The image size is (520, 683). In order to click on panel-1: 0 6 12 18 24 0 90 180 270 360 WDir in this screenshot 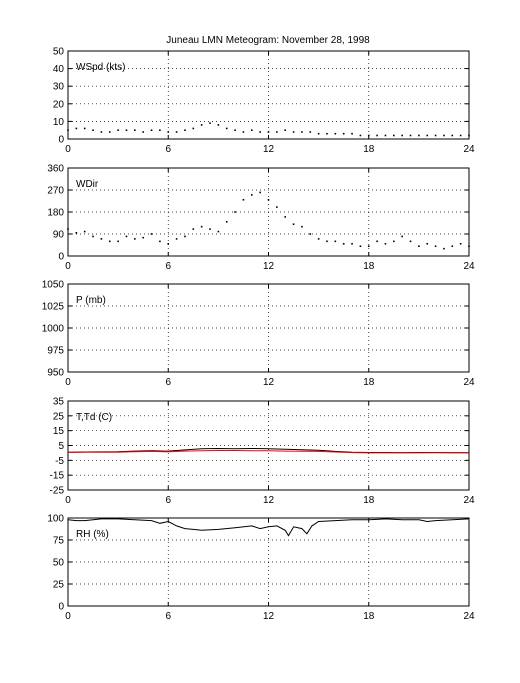, I will do `click(261, 218)`.